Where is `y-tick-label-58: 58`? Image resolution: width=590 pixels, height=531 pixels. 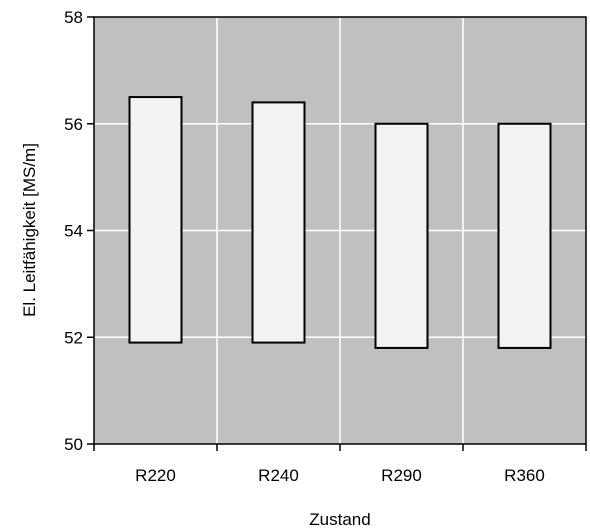 y-tick-label-58: 58 is located at coordinates (73, 17).